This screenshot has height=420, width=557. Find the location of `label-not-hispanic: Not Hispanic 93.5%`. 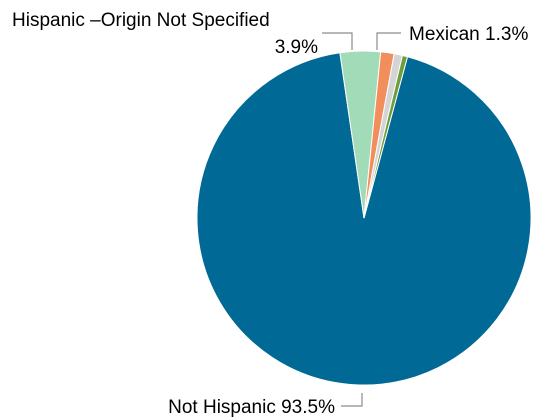

label-not-hispanic: Not Hispanic 93.5% is located at coordinates (251, 407).